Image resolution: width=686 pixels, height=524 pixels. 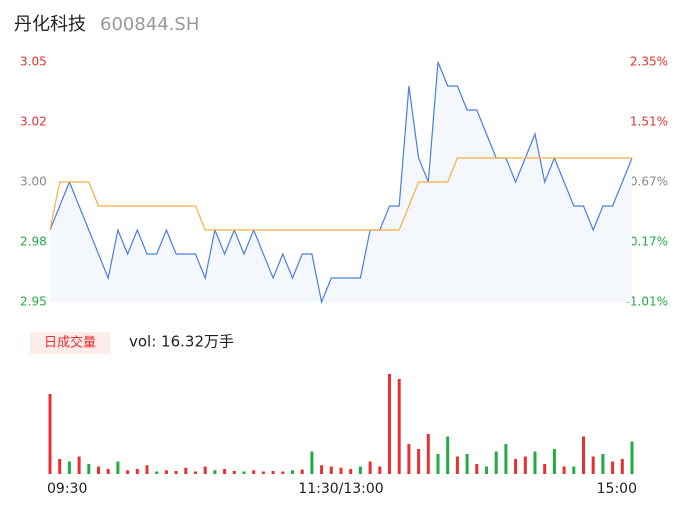 What do you see at coordinates (149, 24) in the screenshot?
I see `stock-code: 600844.SH` at bounding box center [149, 24].